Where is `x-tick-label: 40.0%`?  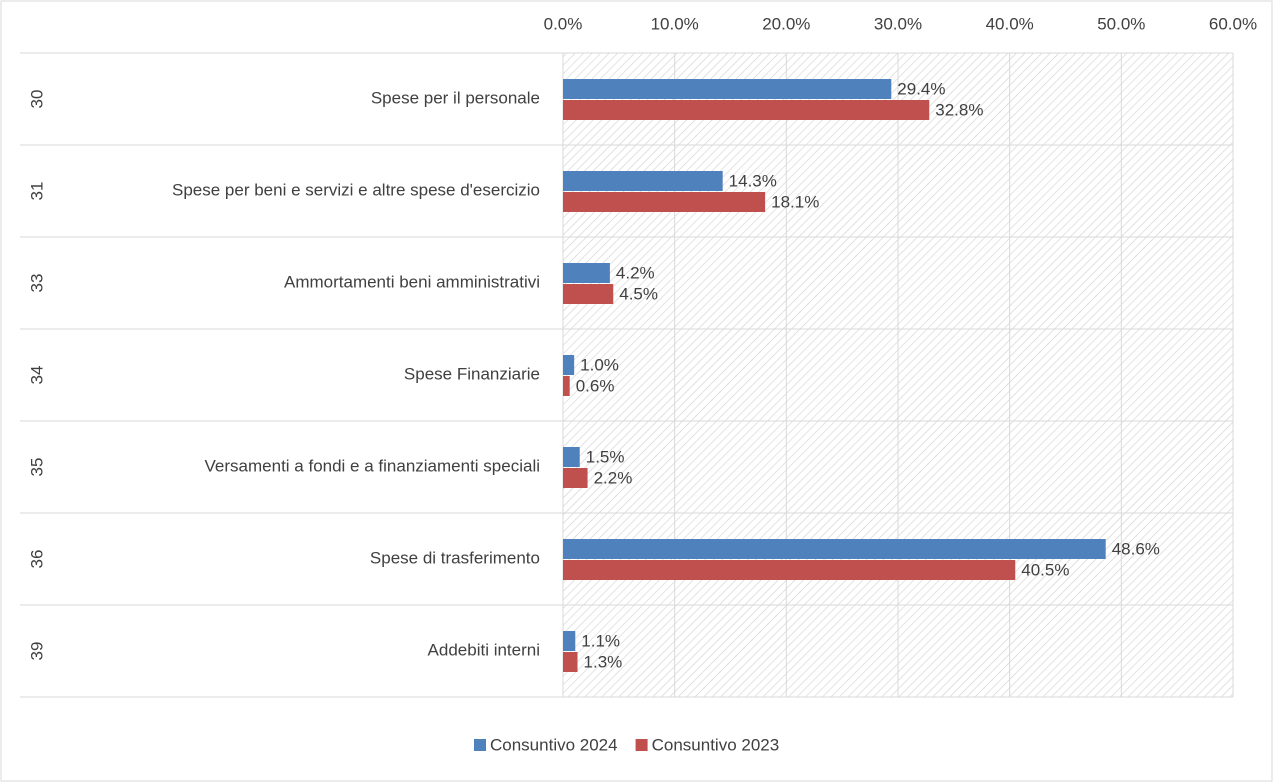 x-tick-label: 40.0% is located at coordinates (1010, 23).